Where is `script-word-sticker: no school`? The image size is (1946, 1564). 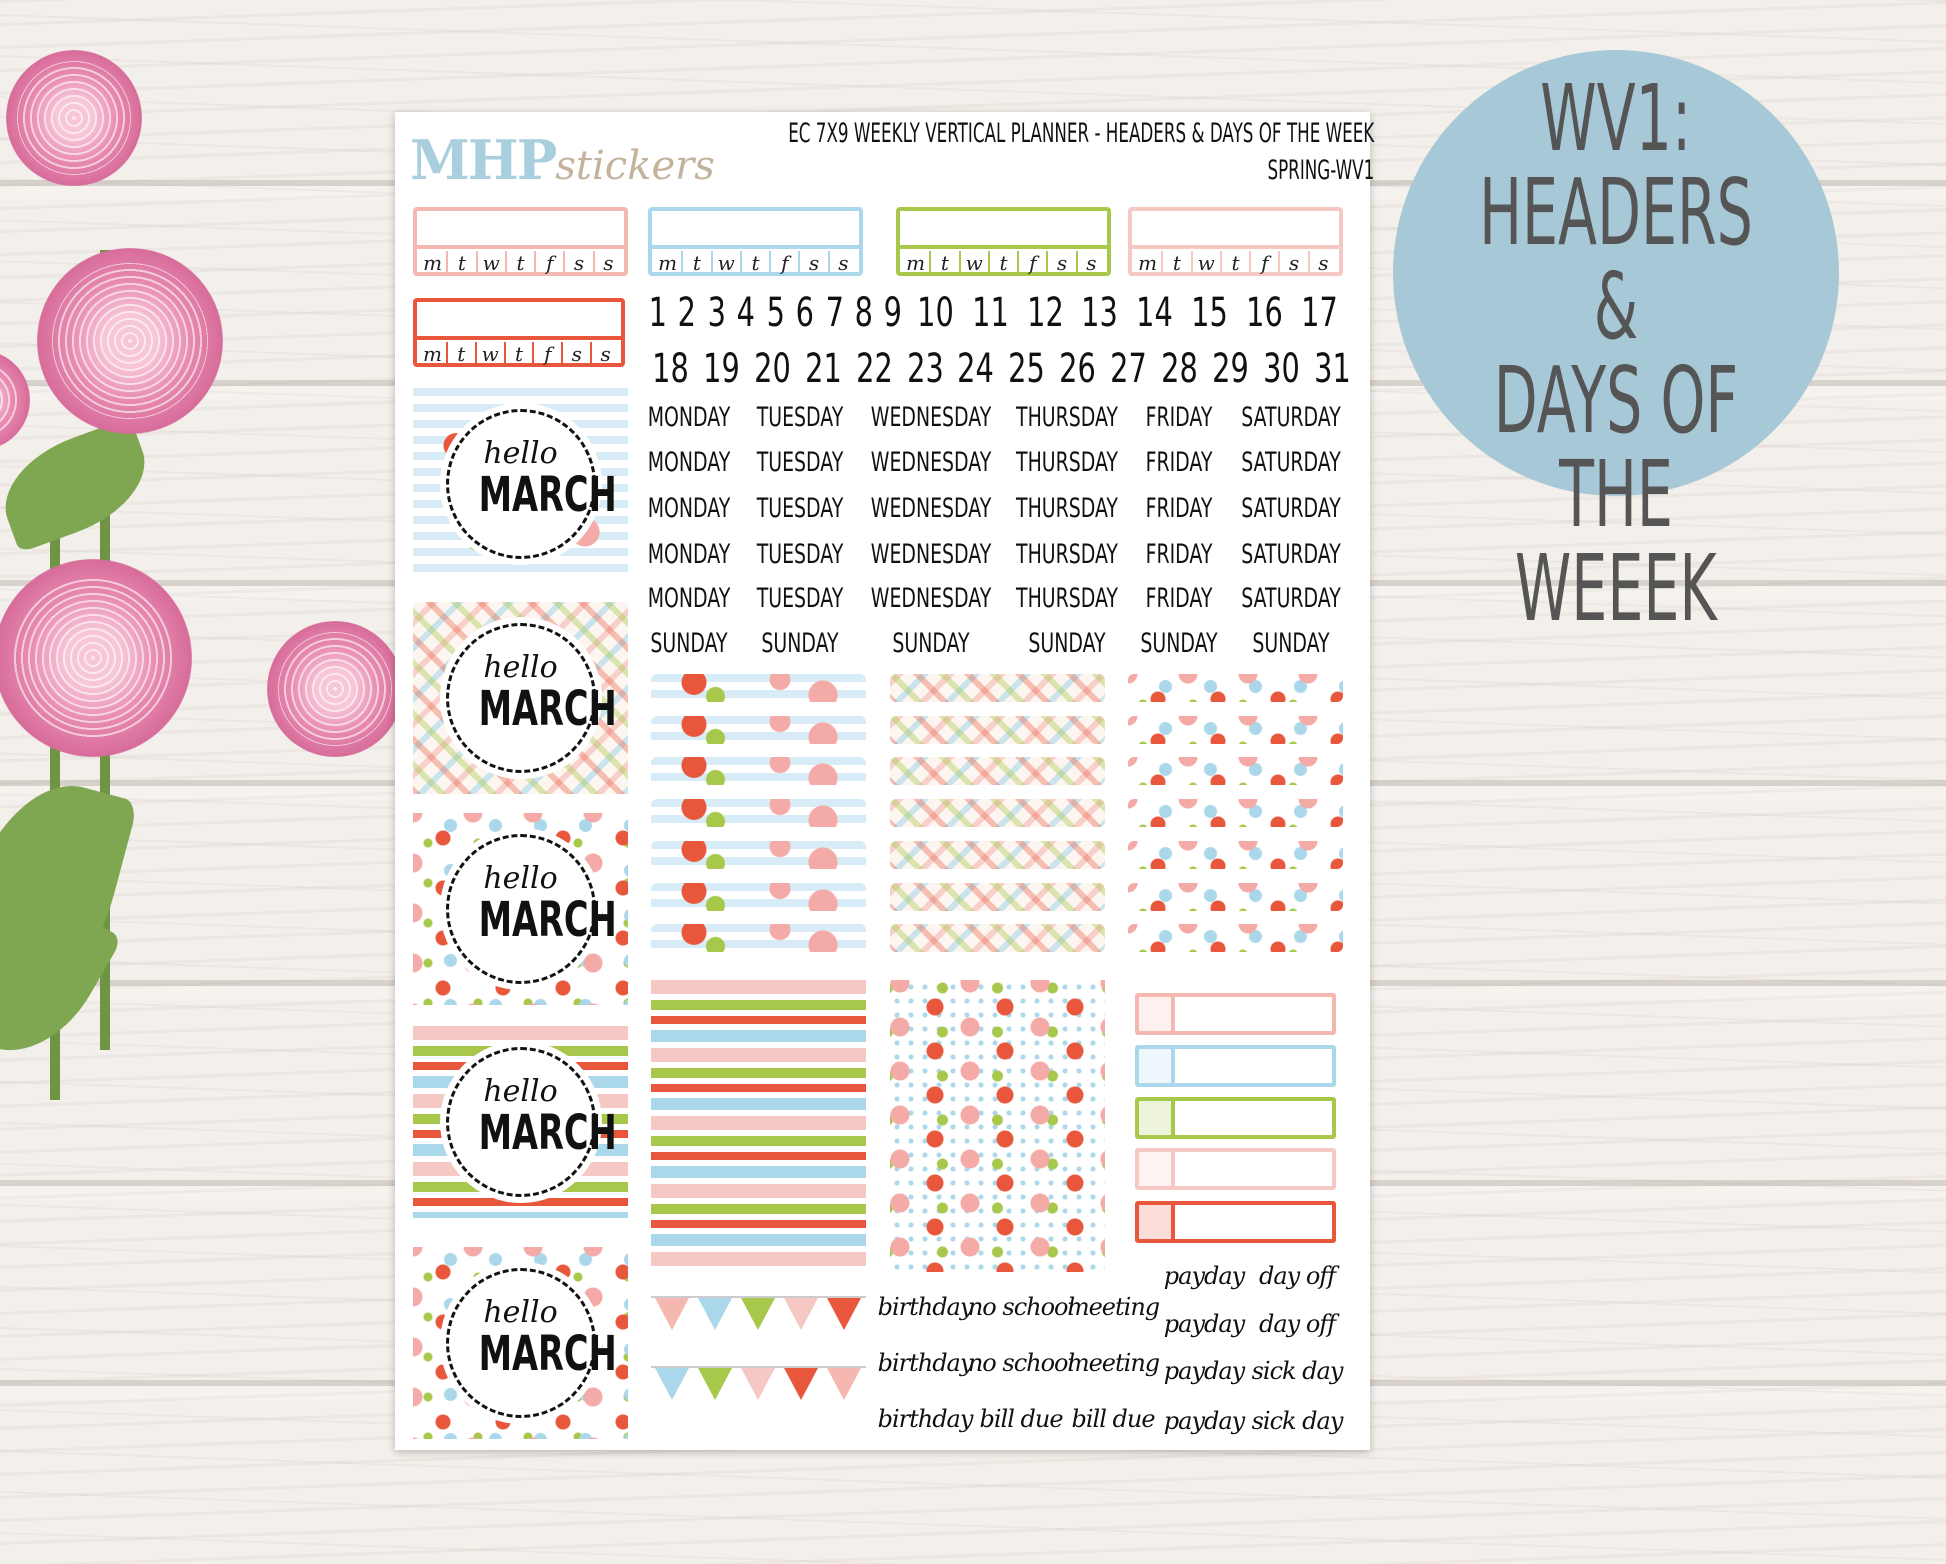
script-word-sticker: no school is located at coordinates (1021, 1307).